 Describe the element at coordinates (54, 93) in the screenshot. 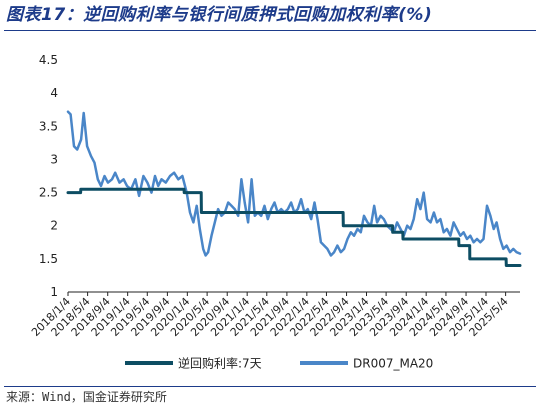

I see `y-tick-label: 4` at that location.